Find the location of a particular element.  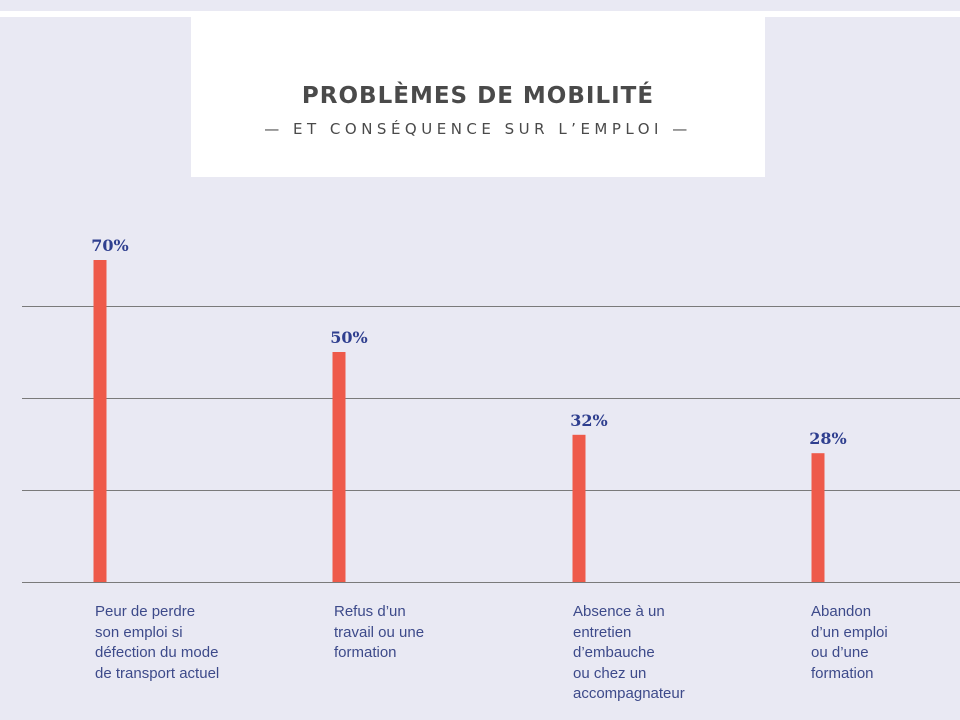

category-label-4: Abandon d’un emploi ou d’une formation is located at coordinates (849, 642).